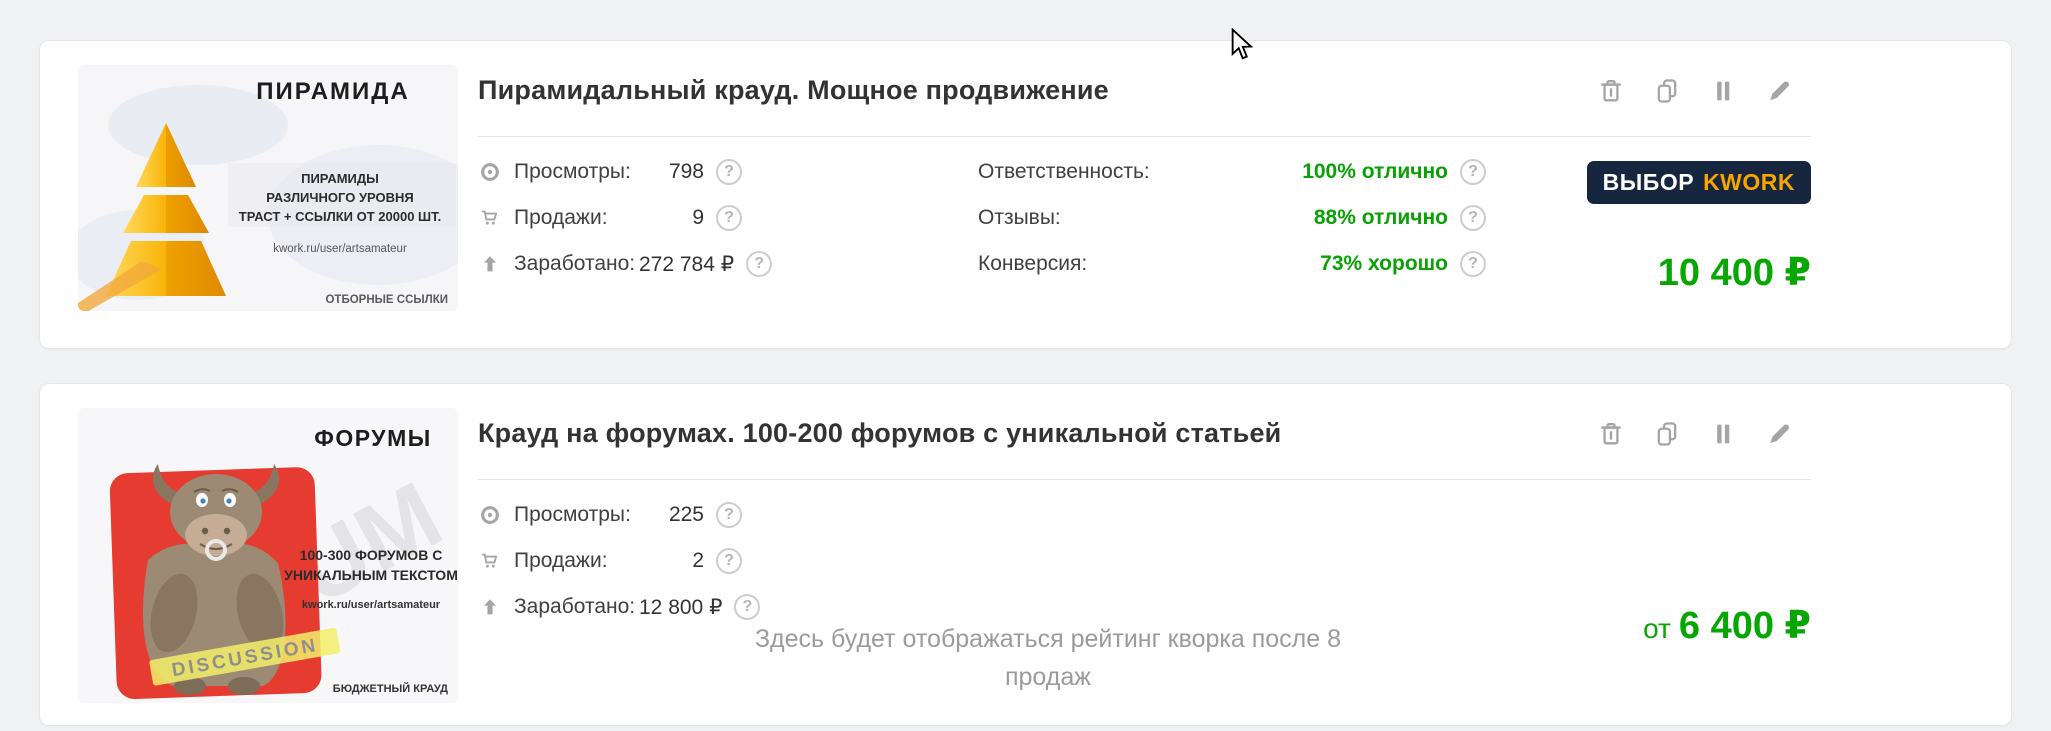 The height and width of the screenshot is (731, 2051). I want to click on gig-price: 10 400 ₽, so click(1734, 273).